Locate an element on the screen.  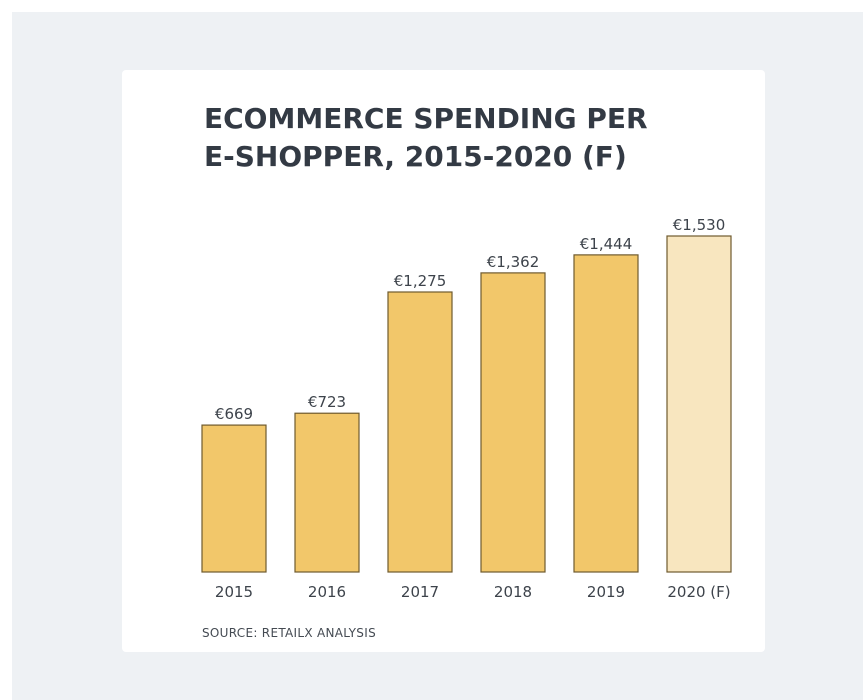
bar-2017 is located at coordinates (420, 432).